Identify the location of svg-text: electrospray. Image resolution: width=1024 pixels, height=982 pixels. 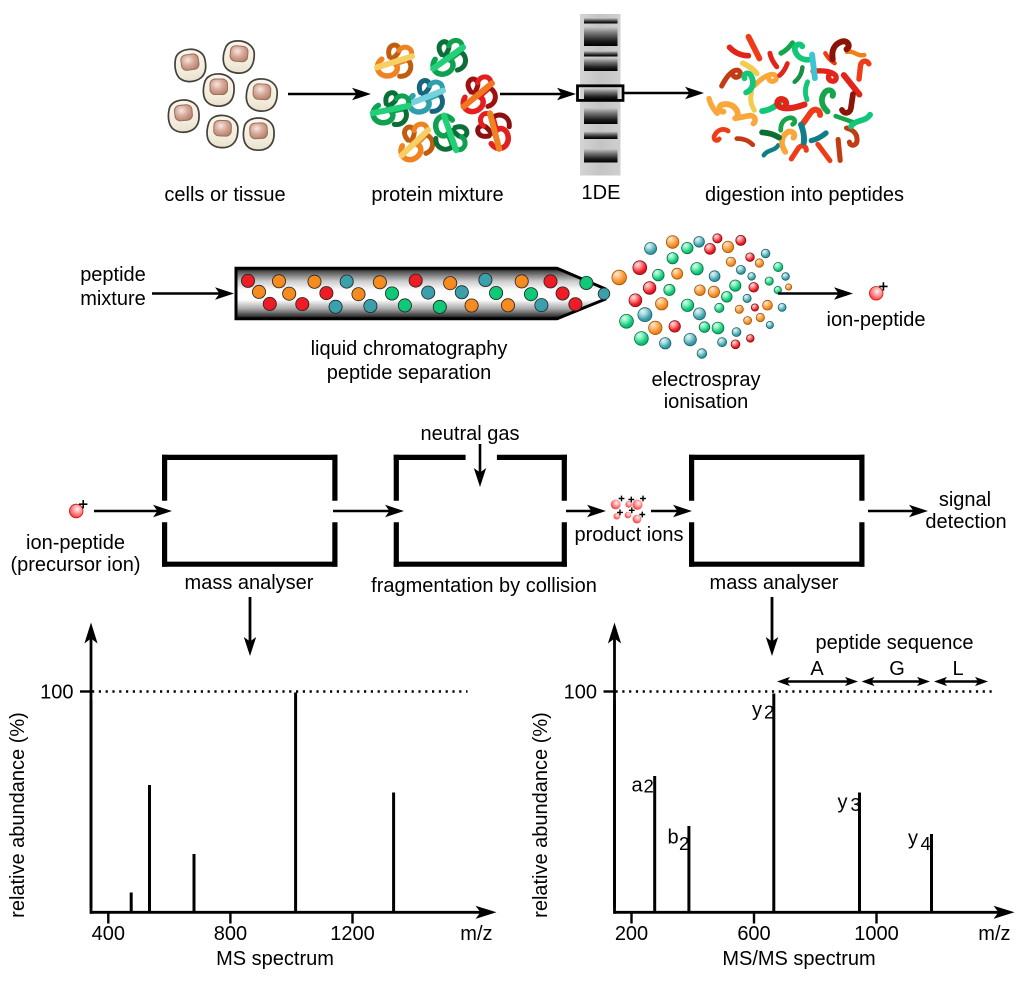
(706, 380).